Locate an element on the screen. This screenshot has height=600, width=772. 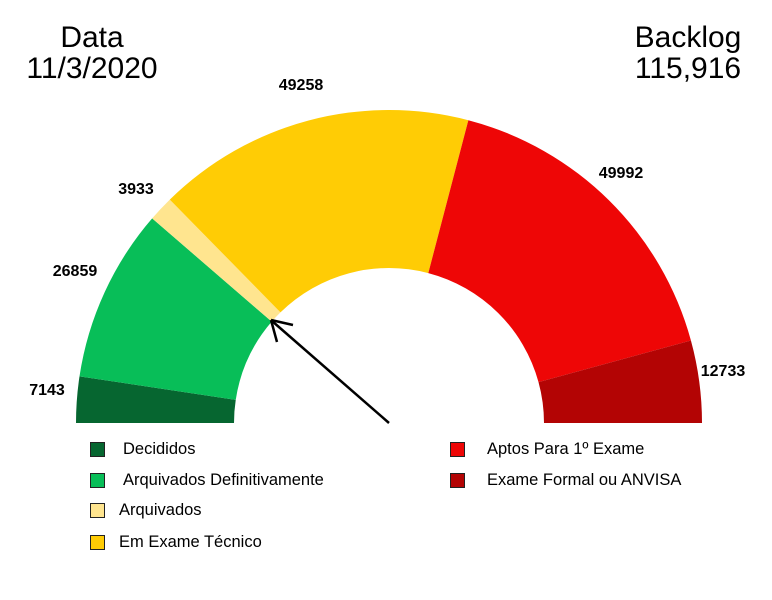
legend-label: Arquivados is located at coordinates (160, 510).